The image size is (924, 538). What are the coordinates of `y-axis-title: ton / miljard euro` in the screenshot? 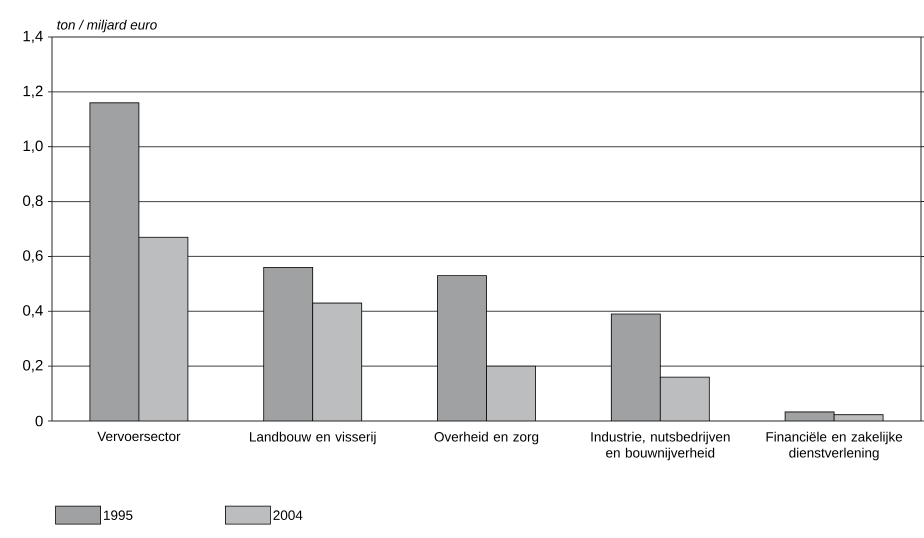 It's located at (107, 26).